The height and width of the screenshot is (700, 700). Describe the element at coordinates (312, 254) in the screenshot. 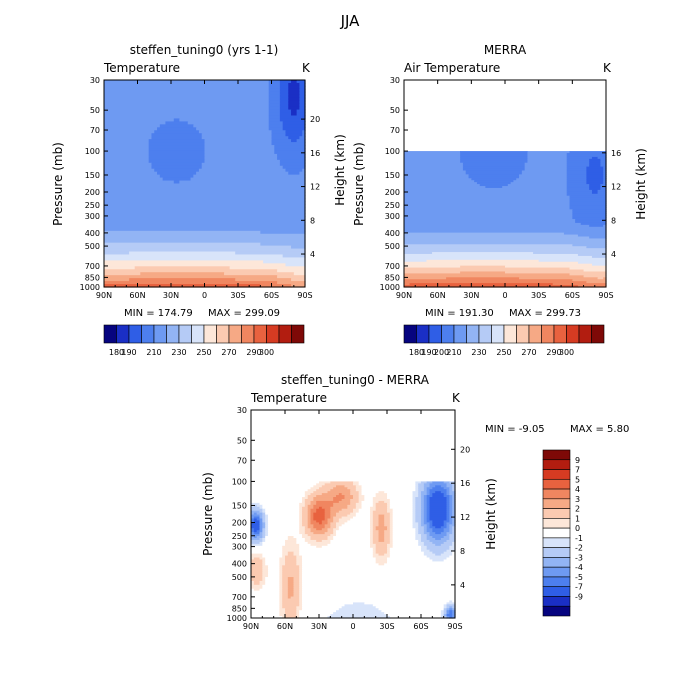

I see `y2-tick-label: 4` at that location.